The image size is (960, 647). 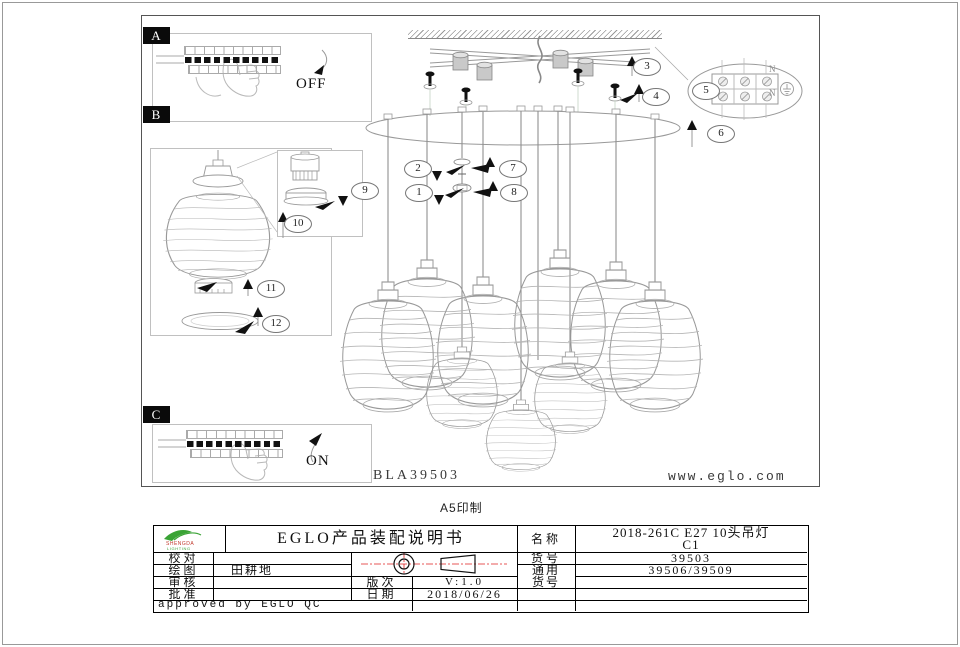 What do you see at coordinates (282, 570) in the screenshot?
I see `row-draw-value: 田耕地` at bounding box center [282, 570].